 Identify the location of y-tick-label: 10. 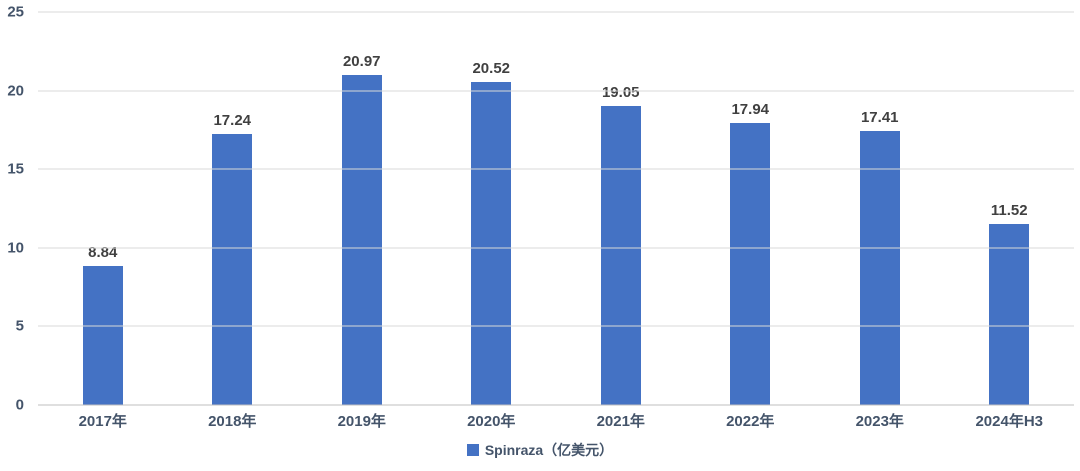
(15, 248).